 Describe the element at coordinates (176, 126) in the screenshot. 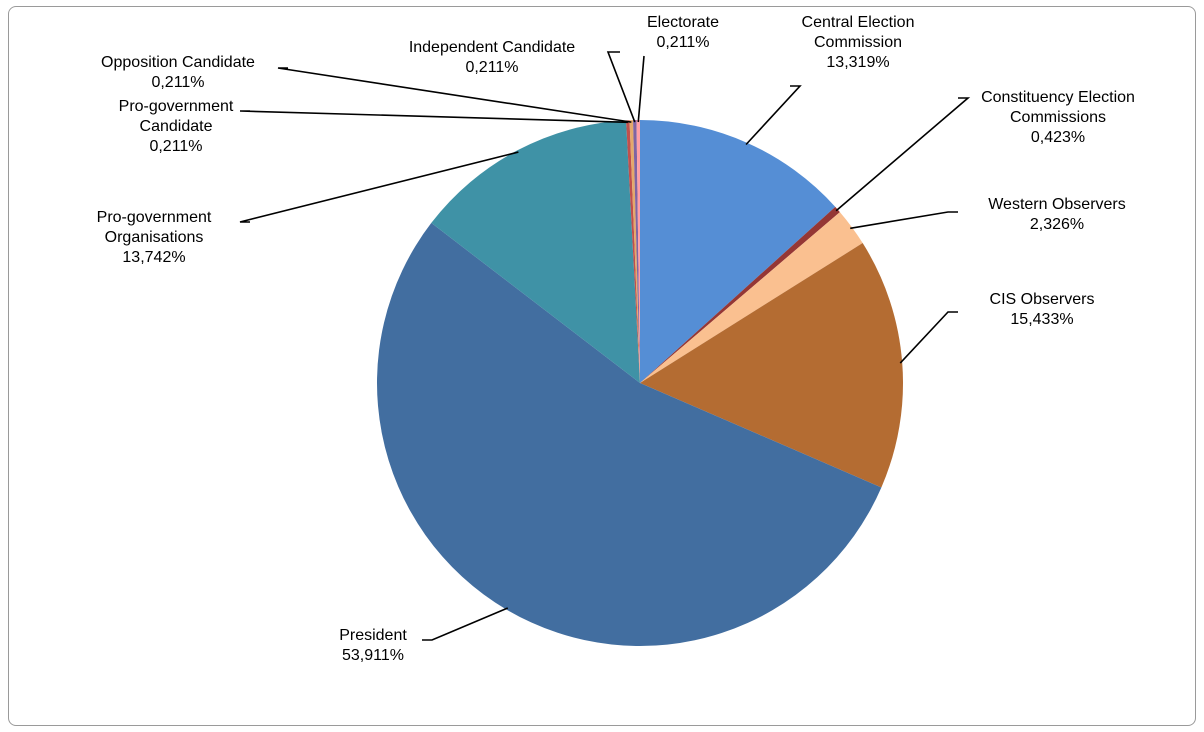

I see `slice-category-label: Candidate` at that location.